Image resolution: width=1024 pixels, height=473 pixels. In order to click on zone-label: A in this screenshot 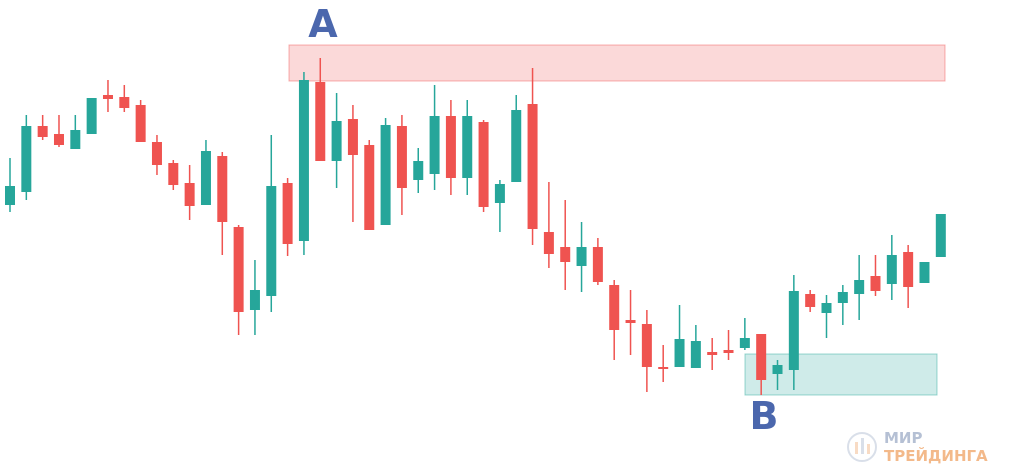, I will do `click(323, 24)`.